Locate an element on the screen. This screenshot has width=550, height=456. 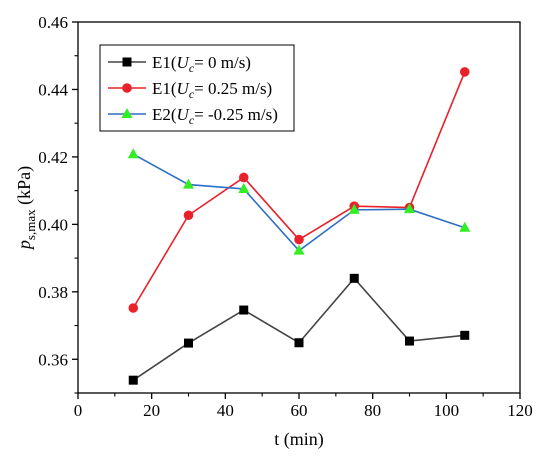
legend-label-suffix: = 0.25 m/s) is located at coordinates (233, 88).